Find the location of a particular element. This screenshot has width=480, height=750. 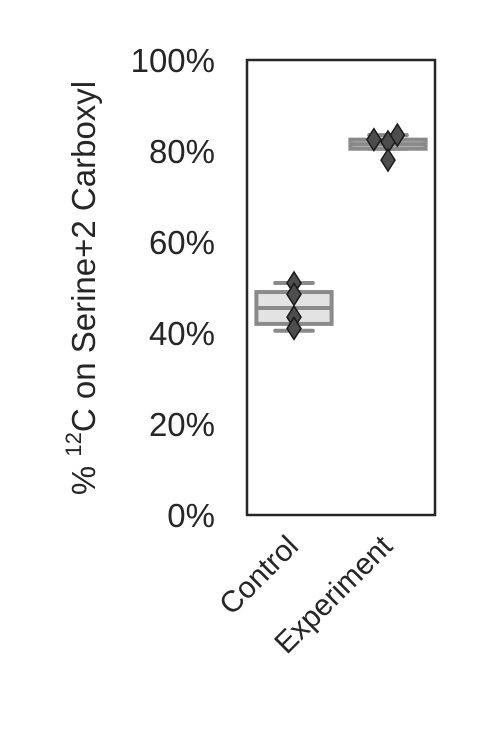

y-tick-label: 40% is located at coordinates (182, 333).